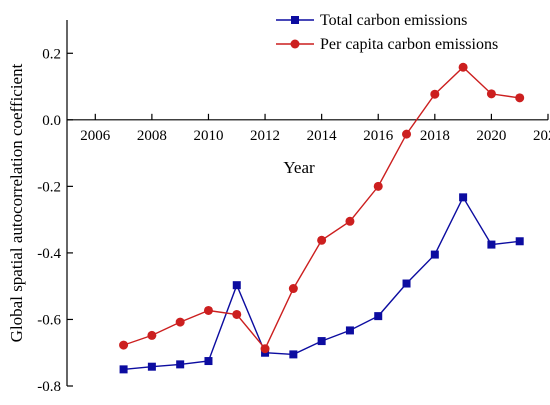  I want to click on y-tick-label: 0.0, so click(51, 121).